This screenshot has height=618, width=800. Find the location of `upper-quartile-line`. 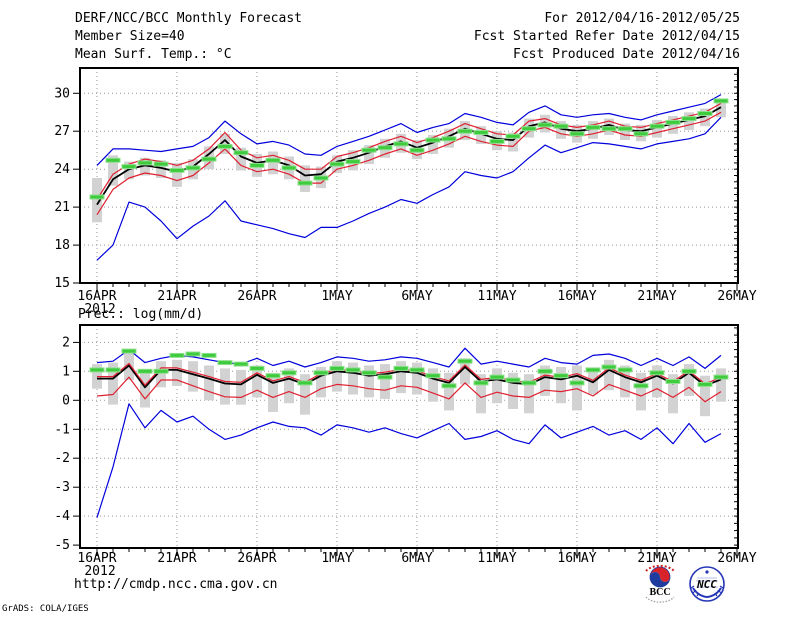

upper-quartile-line is located at coordinates (409, 374).